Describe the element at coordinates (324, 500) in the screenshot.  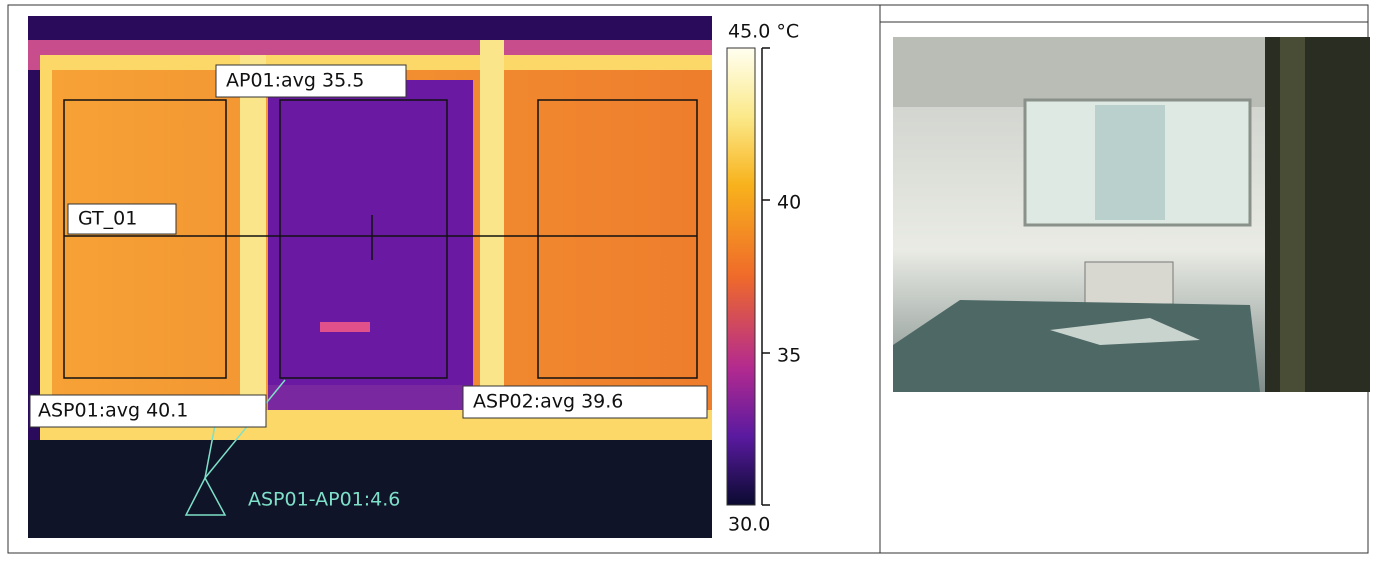
I see `label-delta: ASP01-AP01:4.6` at that location.